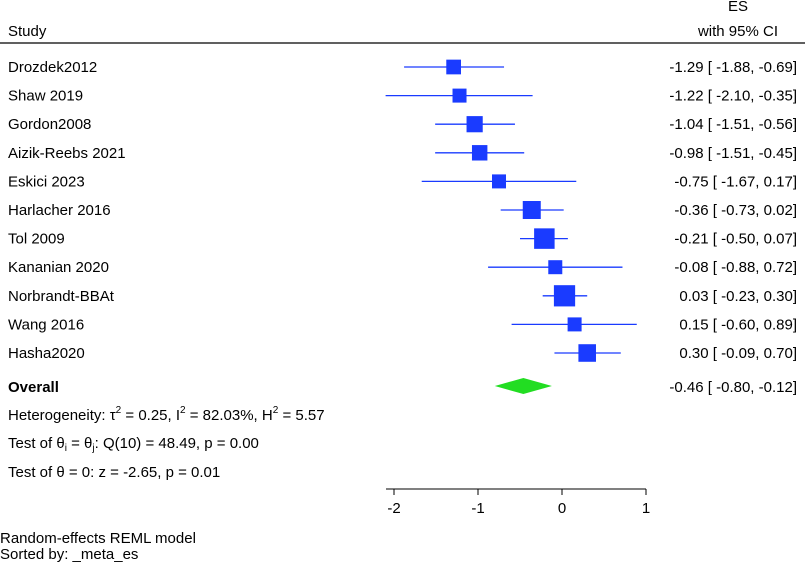 This screenshot has height=564, width=805. I want to click on study-ci: -1.04 [ -1.51, -0.56], so click(733, 124).